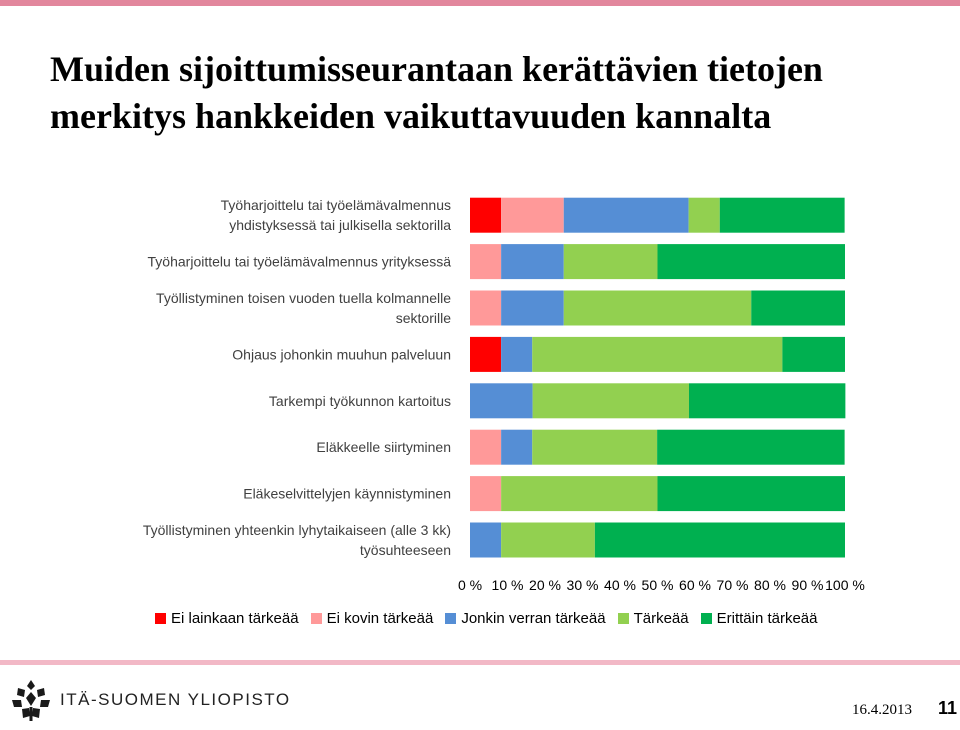 The image size is (960, 730). I want to click on x-tick-label-4: 40 %, so click(620, 585).